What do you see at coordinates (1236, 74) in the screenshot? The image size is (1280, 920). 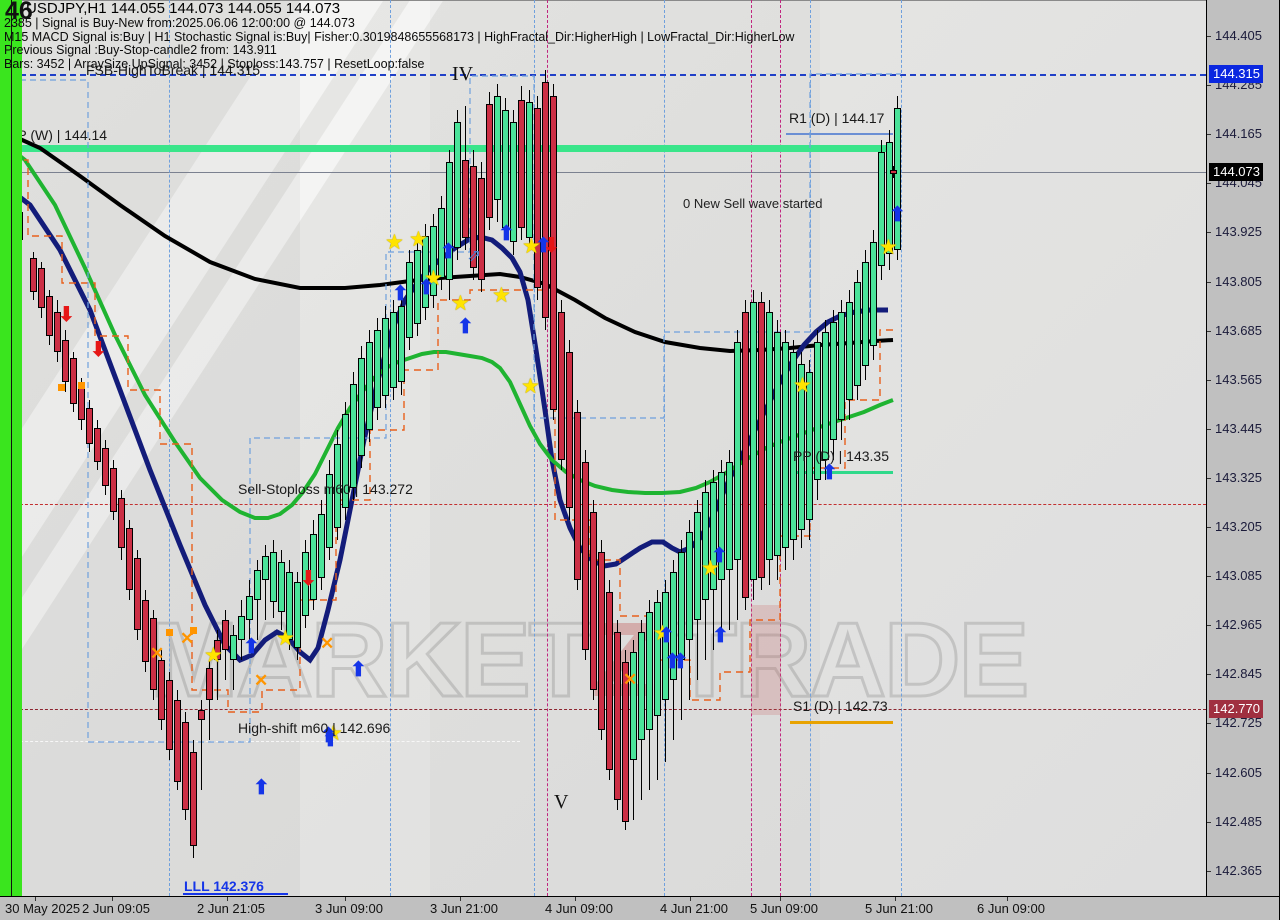 I see `price-badge-fsb-high-to-break: 144.315` at bounding box center [1236, 74].